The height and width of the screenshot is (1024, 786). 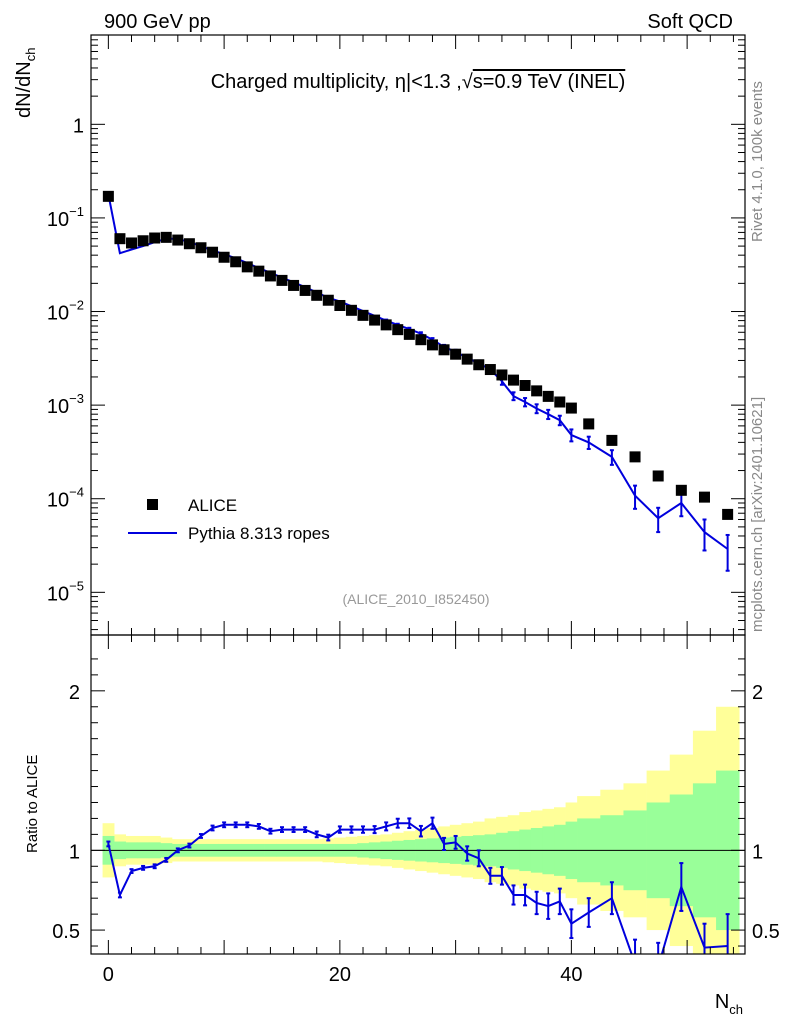 I want to click on upper-y-tick-label: 10⁻¹, so click(x=65, y=217).